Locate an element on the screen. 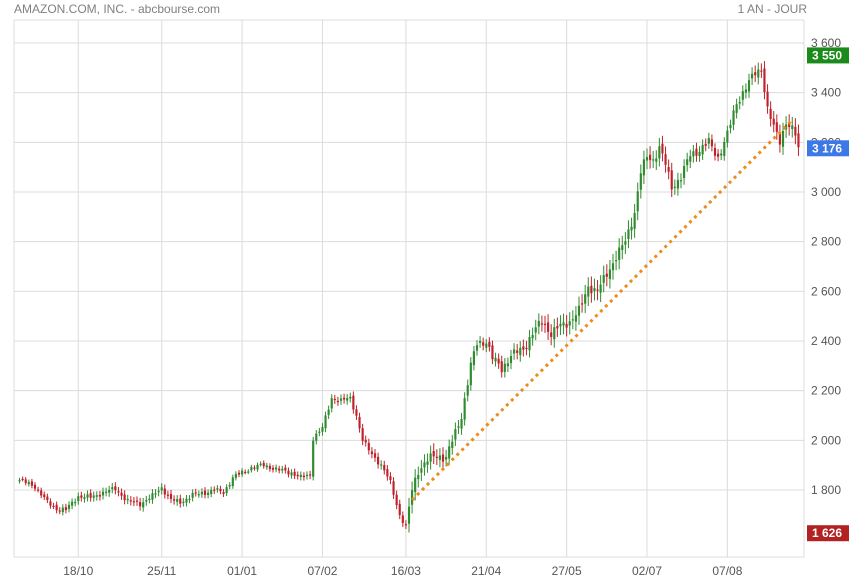  y-tick-label: 2 600 is located at coordinates (826, 291).